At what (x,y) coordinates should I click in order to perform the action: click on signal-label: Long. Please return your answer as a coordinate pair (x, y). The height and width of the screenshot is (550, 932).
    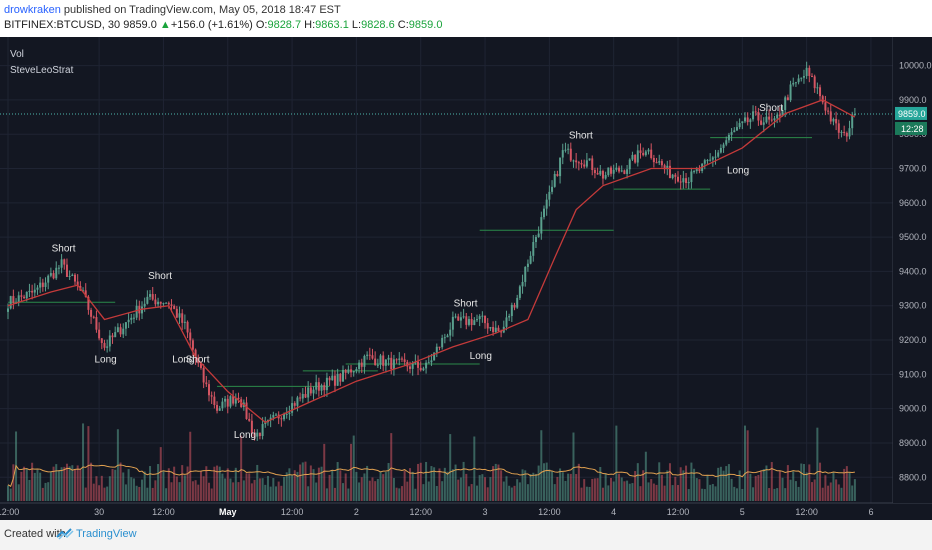
    Looking at the image, I should click on (481, 356).